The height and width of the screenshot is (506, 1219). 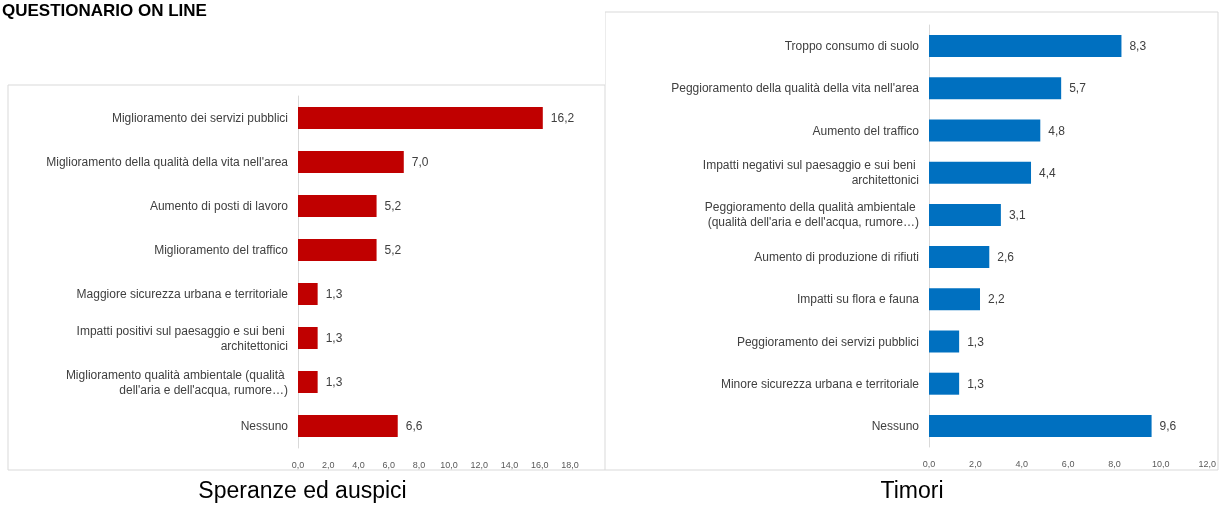 What do you see at coordinates (997, 299) in the screenshot?
I see `data-label: 2,2` at bounding box center [997, 299].